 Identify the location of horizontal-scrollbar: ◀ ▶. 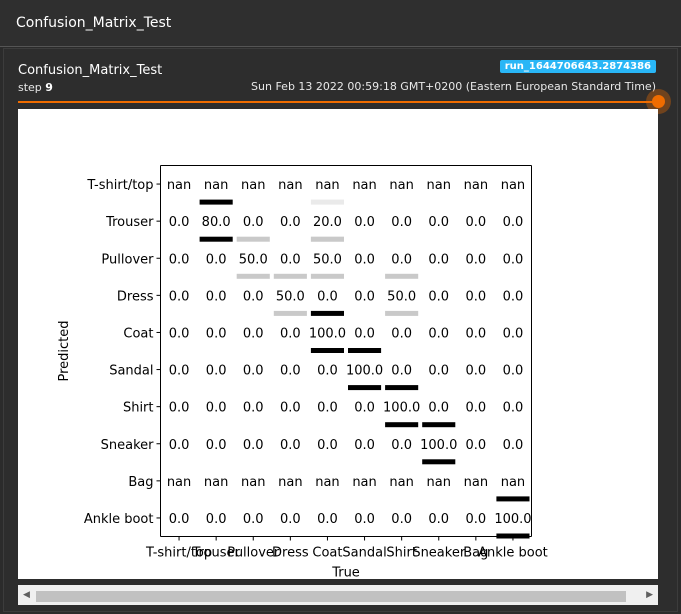
(338, 595).